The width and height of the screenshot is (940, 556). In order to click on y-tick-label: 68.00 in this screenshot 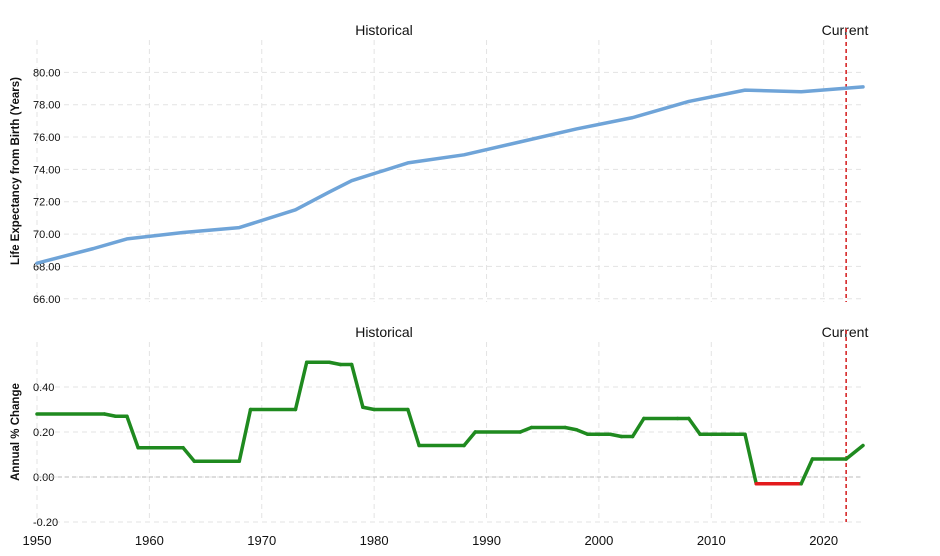, I will do `click(47, 267)`.